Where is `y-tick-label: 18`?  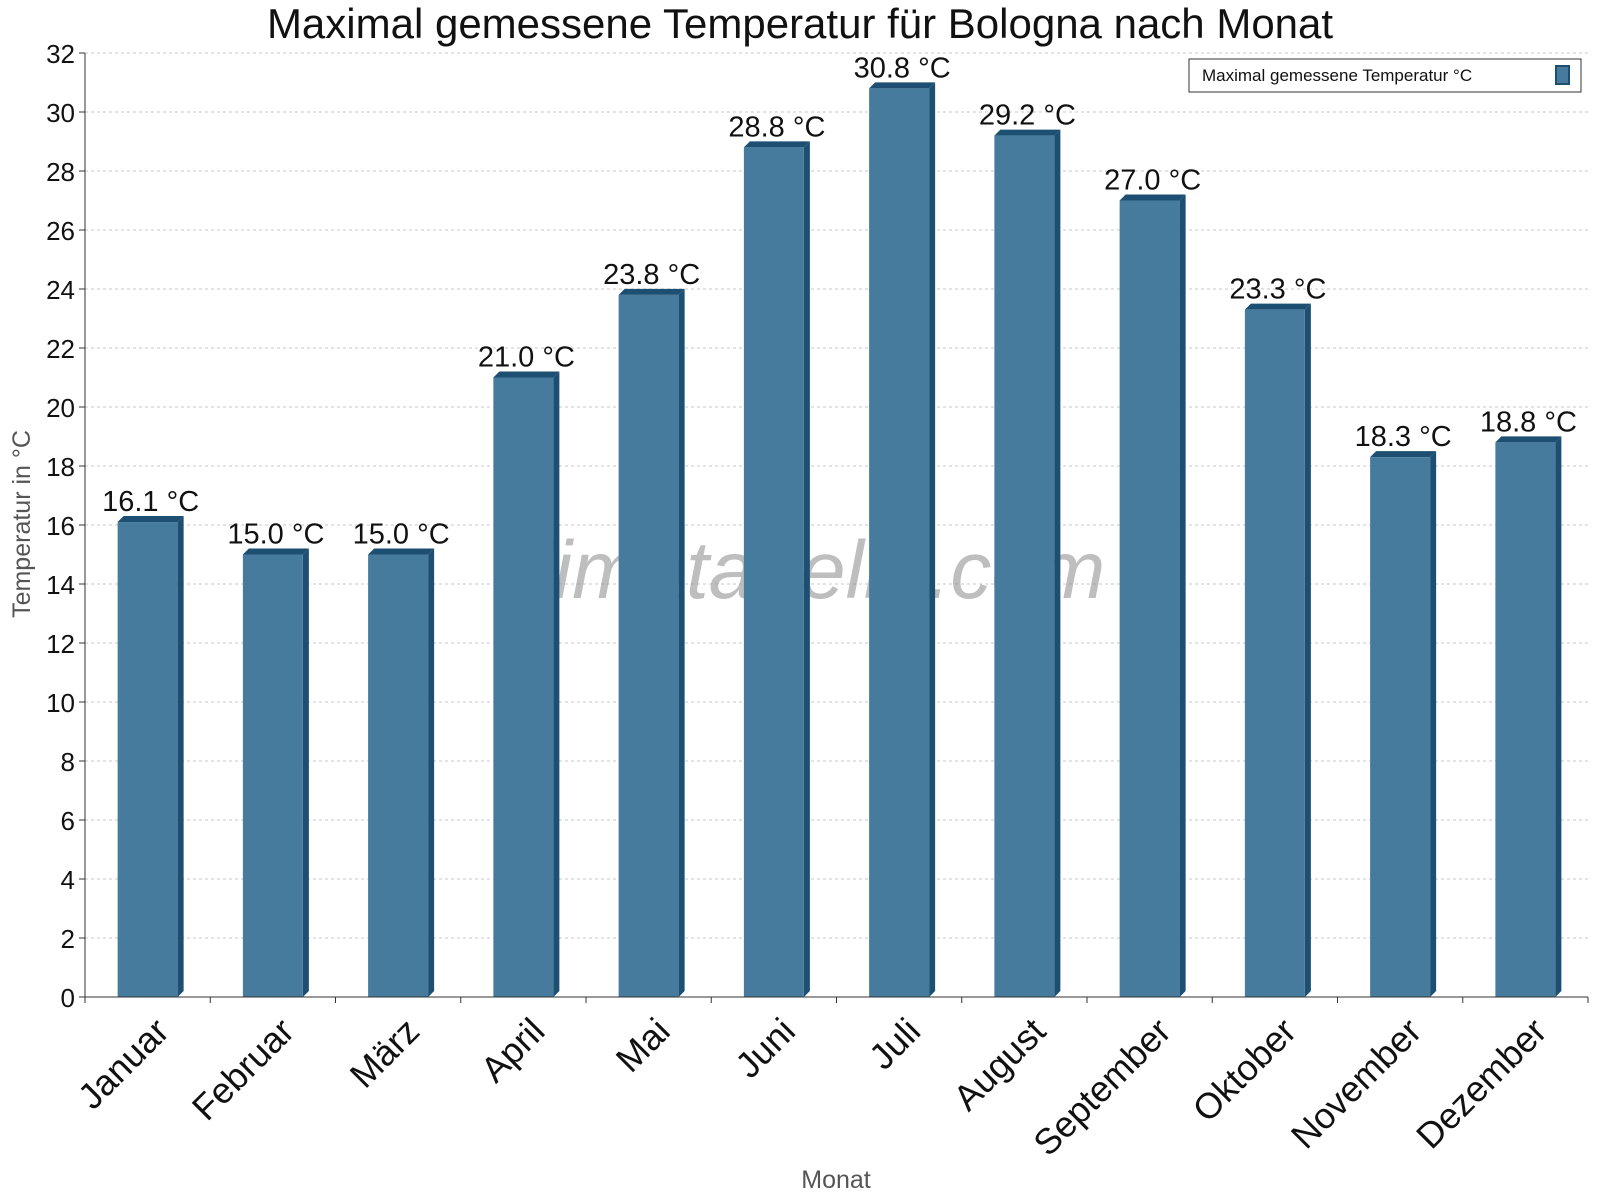 y-tick-label: 18 is located at coordinates (60, 467).